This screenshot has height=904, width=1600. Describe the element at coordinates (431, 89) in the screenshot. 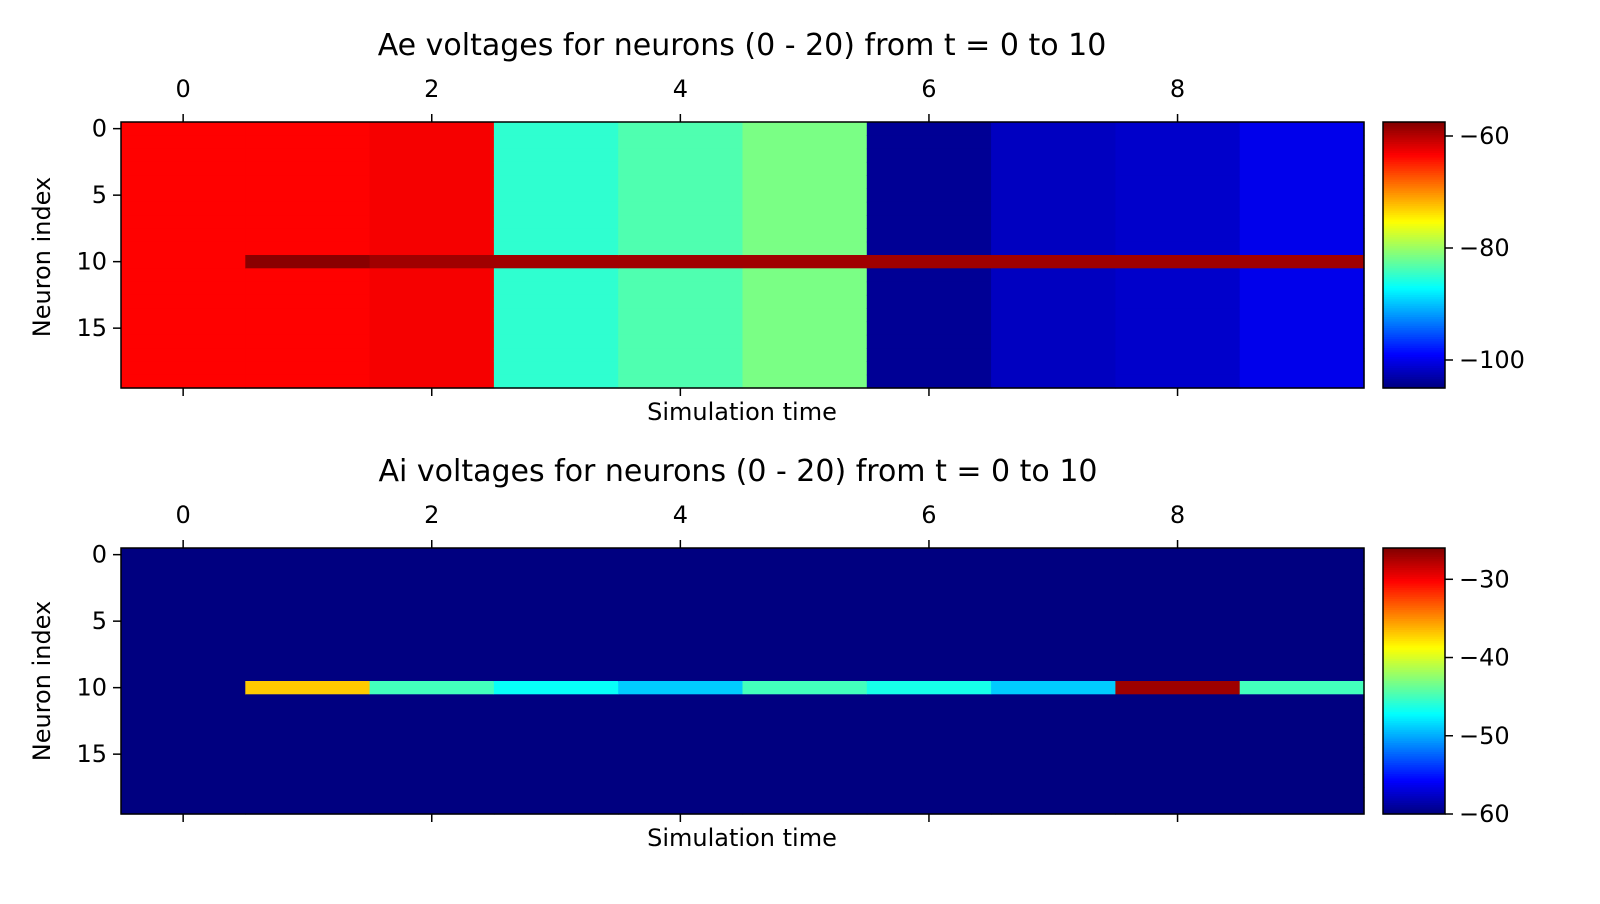

I see `ae-x-tick-label: 2` at that location.